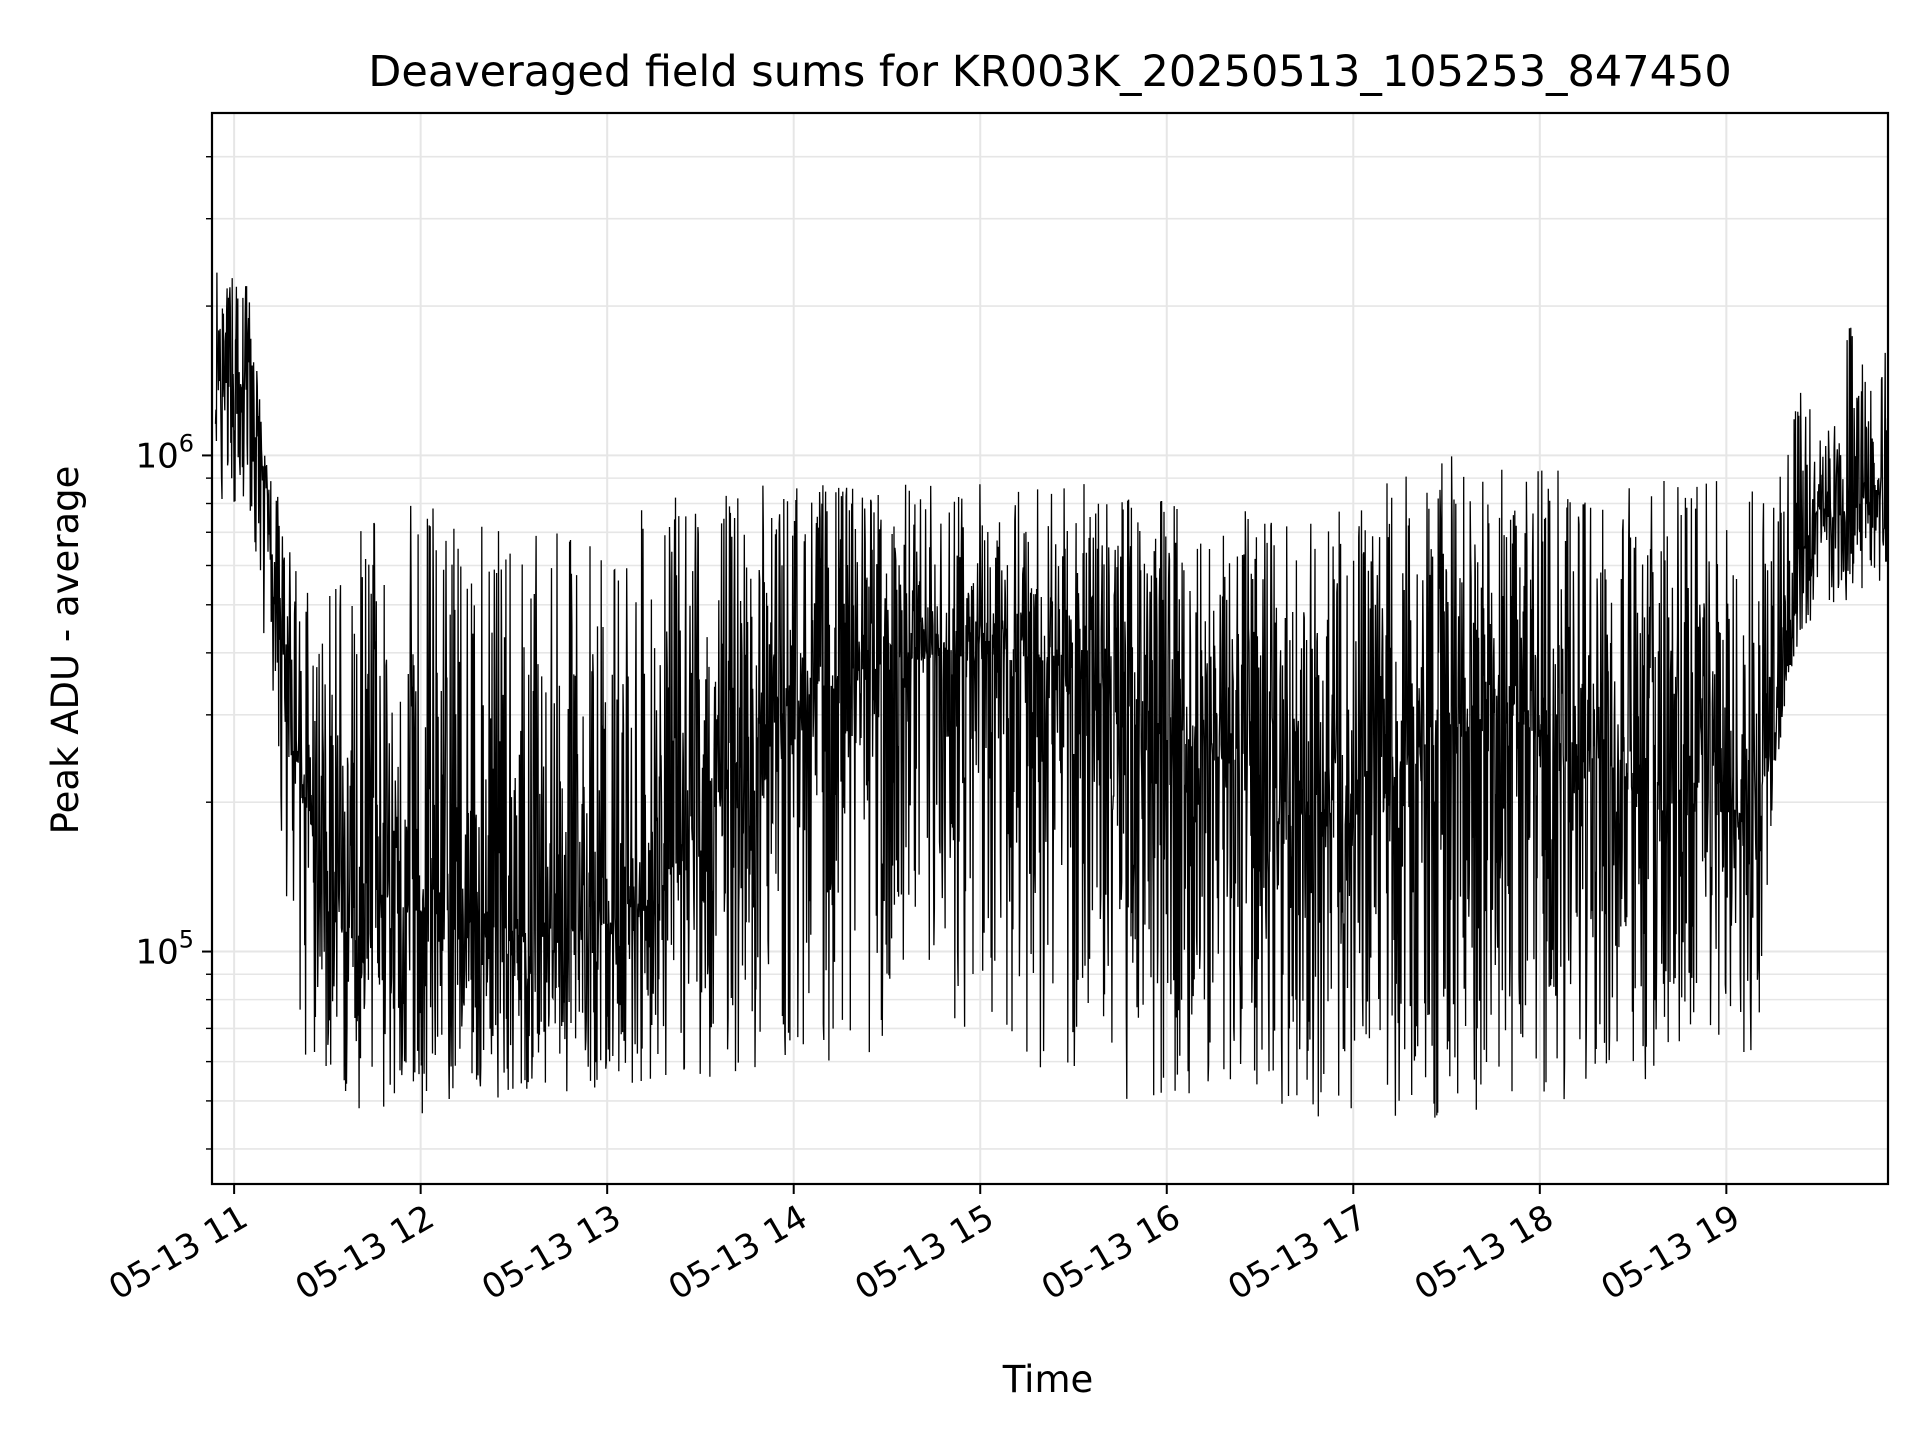 The height and width of the screenshot is (1440, 1920). I want to click on y-tick-label: 10⁶, so click(164, 452).